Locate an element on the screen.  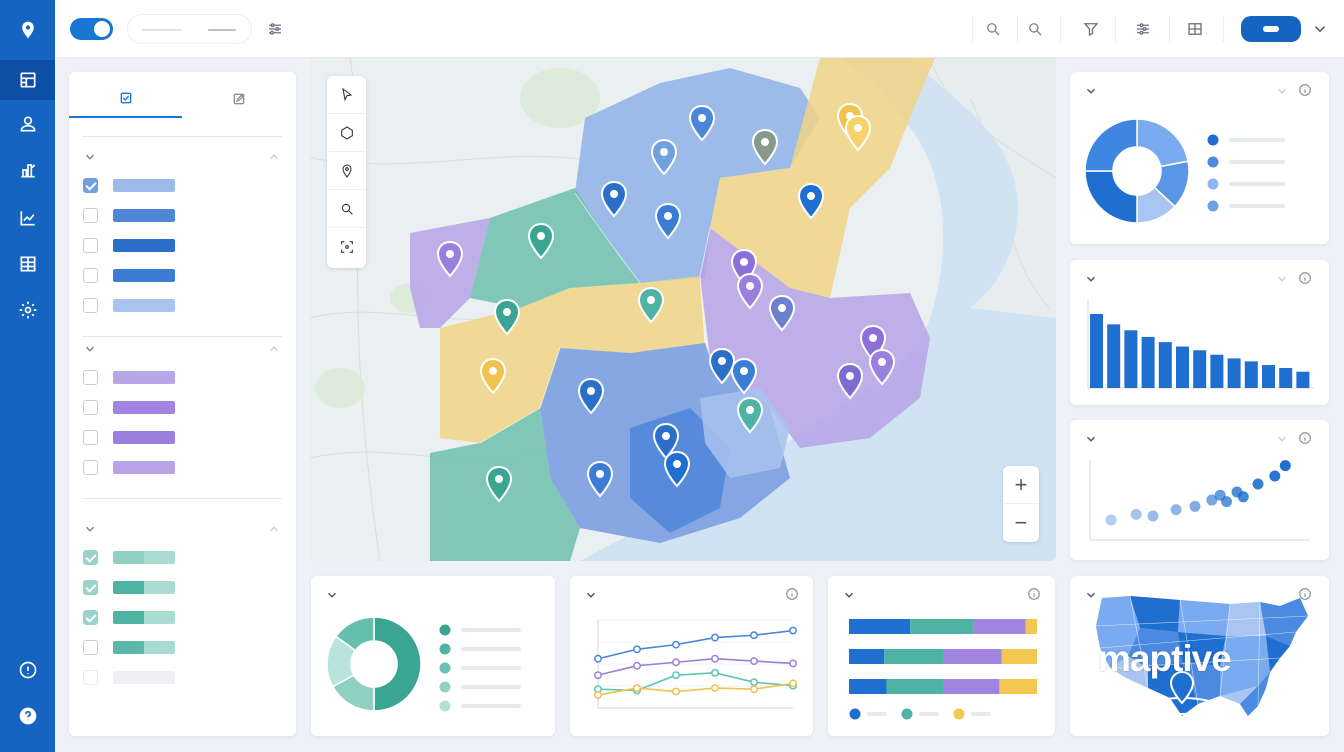
widget-scatter-chart is located at coordinates (1199, 490).